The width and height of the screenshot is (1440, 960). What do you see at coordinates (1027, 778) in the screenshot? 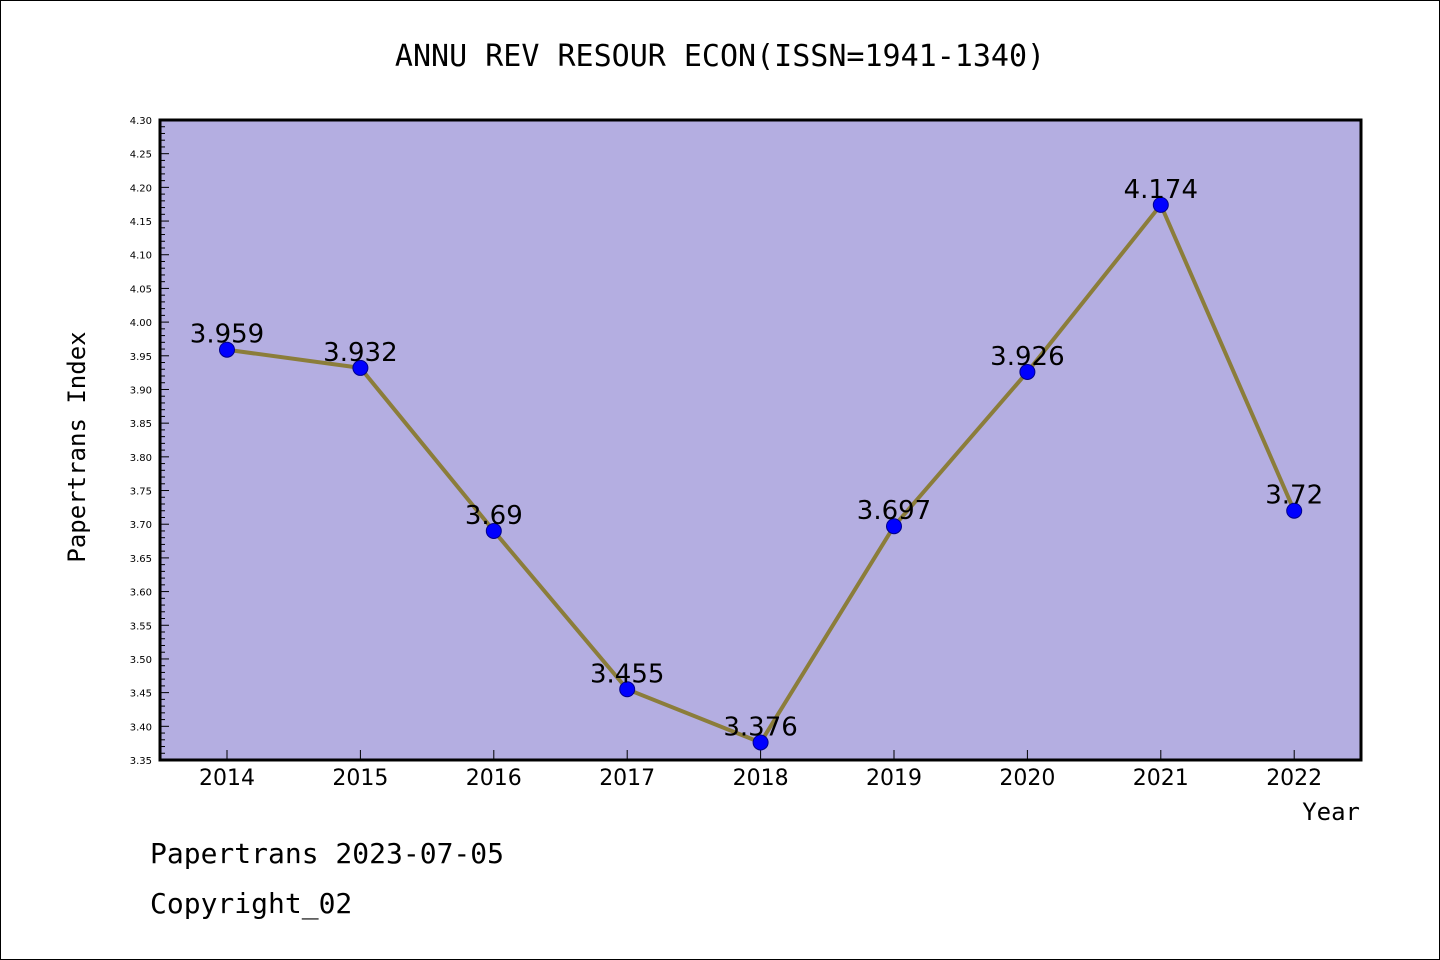
I see `x-tick-label: 2020` at bounding box center [1027, 778].